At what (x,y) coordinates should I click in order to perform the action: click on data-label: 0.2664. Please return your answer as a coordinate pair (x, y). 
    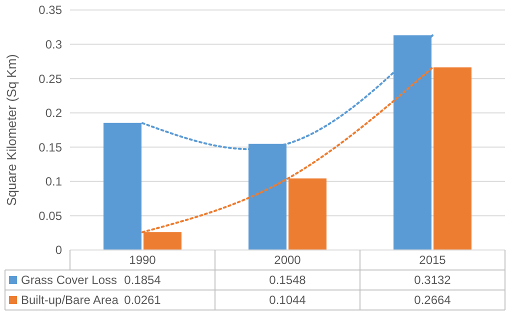
    Looking at the image, I should click on (433, 300).